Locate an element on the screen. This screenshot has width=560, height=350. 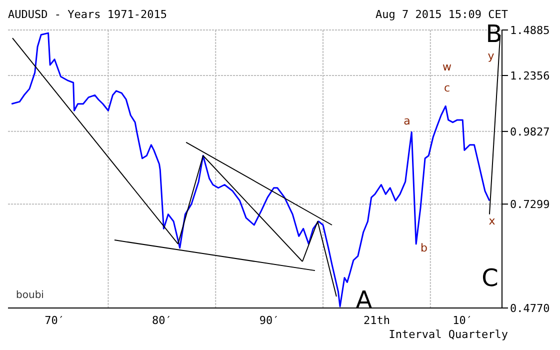
annotation: c is located at coordinates (447, 88).